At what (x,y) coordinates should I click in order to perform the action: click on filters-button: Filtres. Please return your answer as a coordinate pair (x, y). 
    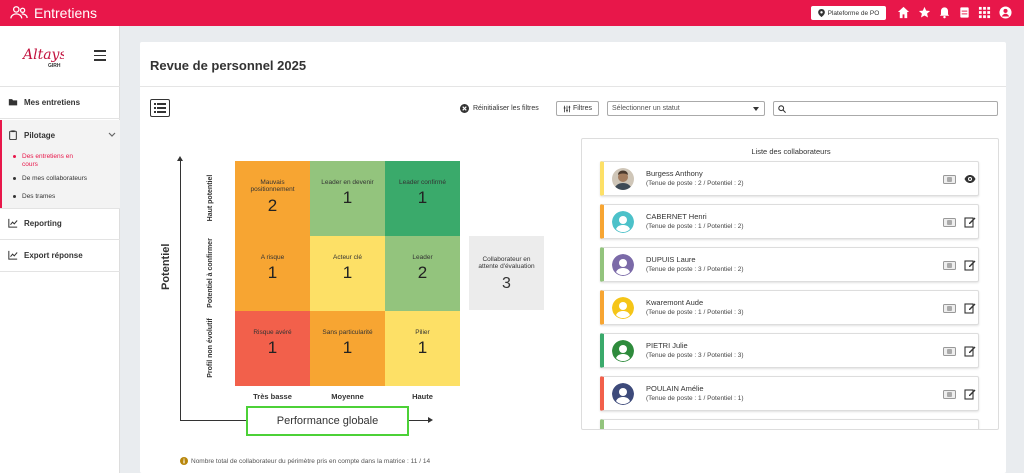
    Looking at the image, I should click on (577, 108).